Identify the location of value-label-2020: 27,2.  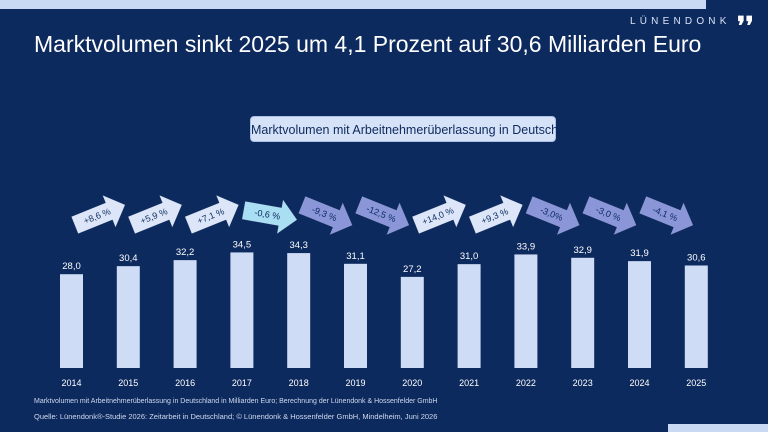
(412, 269).